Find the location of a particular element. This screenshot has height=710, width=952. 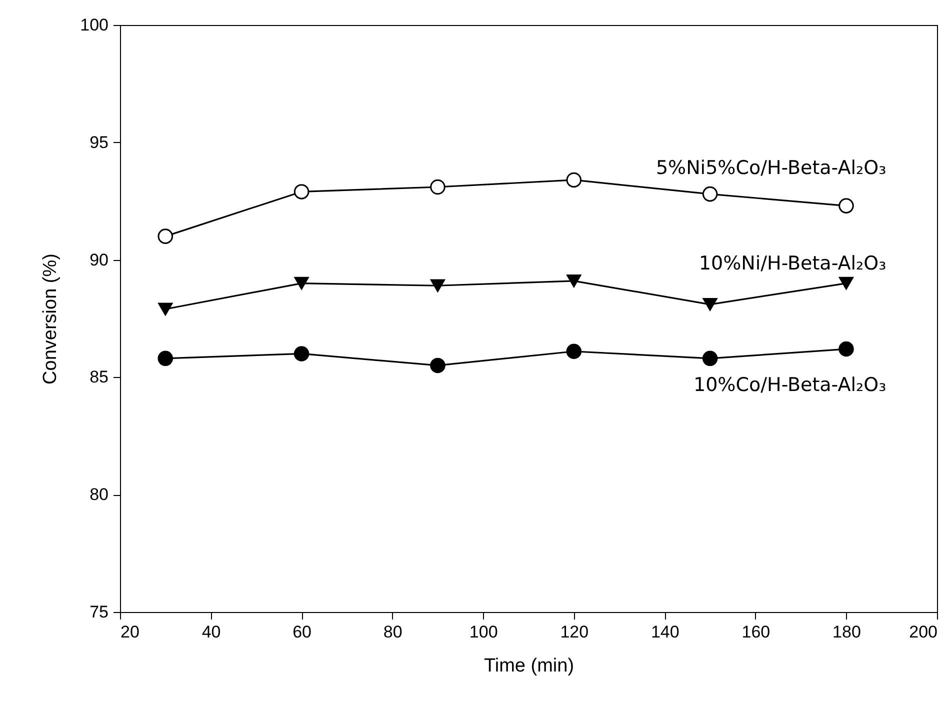

y-tick-label: 80 is located at coordinates (99, 494).